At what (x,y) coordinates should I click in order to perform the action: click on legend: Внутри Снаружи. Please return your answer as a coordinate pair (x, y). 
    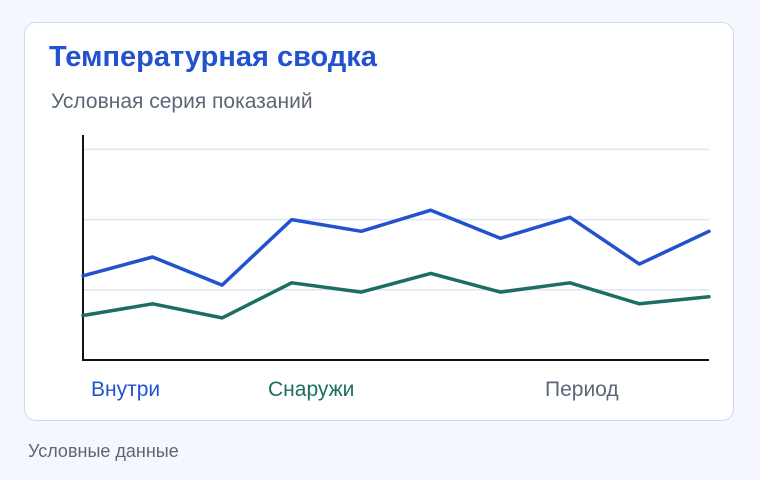
    Looking at the image, I should click on (222, 389).